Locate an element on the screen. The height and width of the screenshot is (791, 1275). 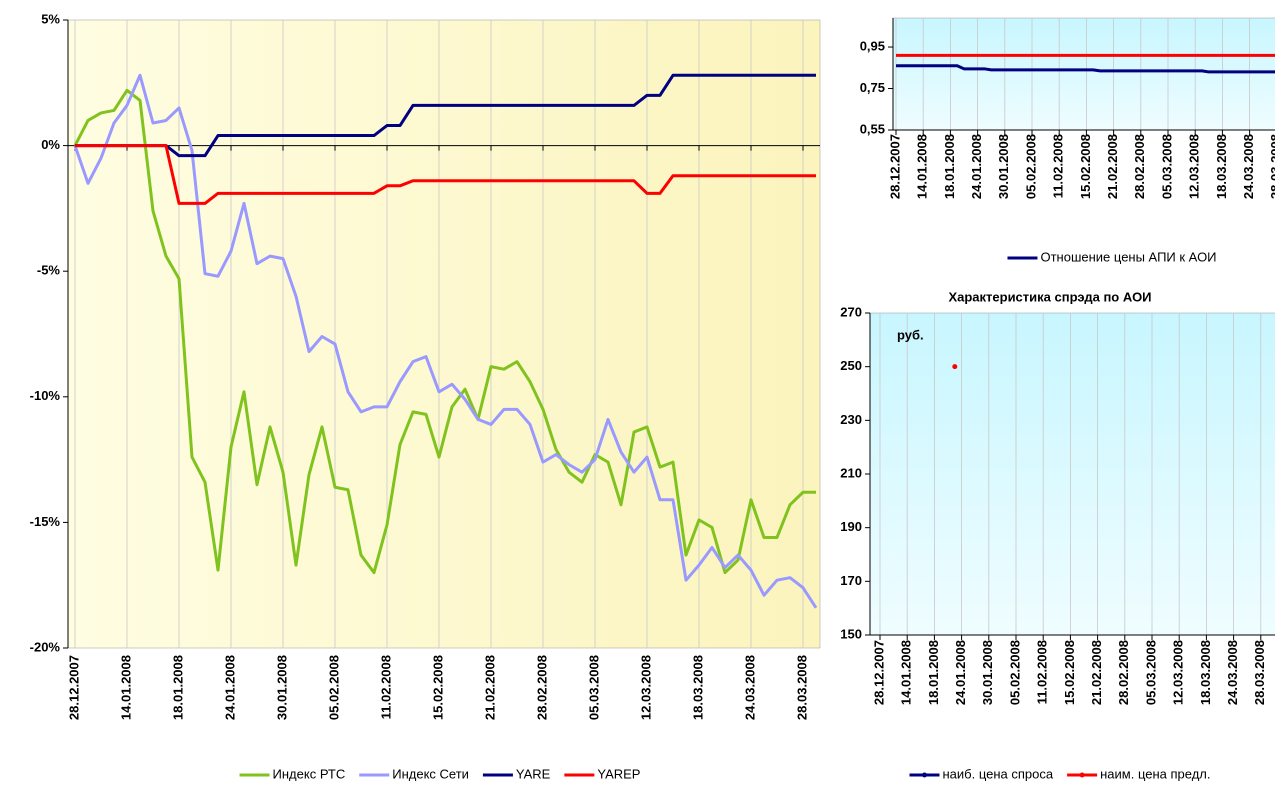
legend-label: Индекс РТС is located at coordinates (309, 773).